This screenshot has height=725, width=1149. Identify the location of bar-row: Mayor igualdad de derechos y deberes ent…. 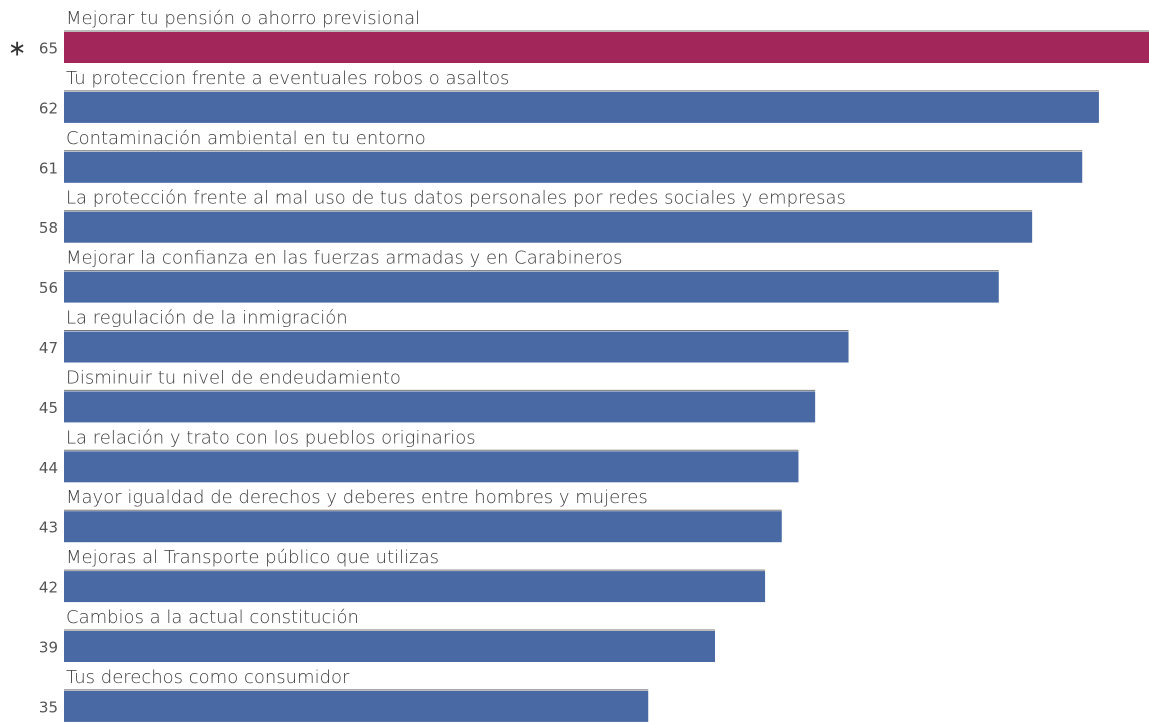
(410, 515).